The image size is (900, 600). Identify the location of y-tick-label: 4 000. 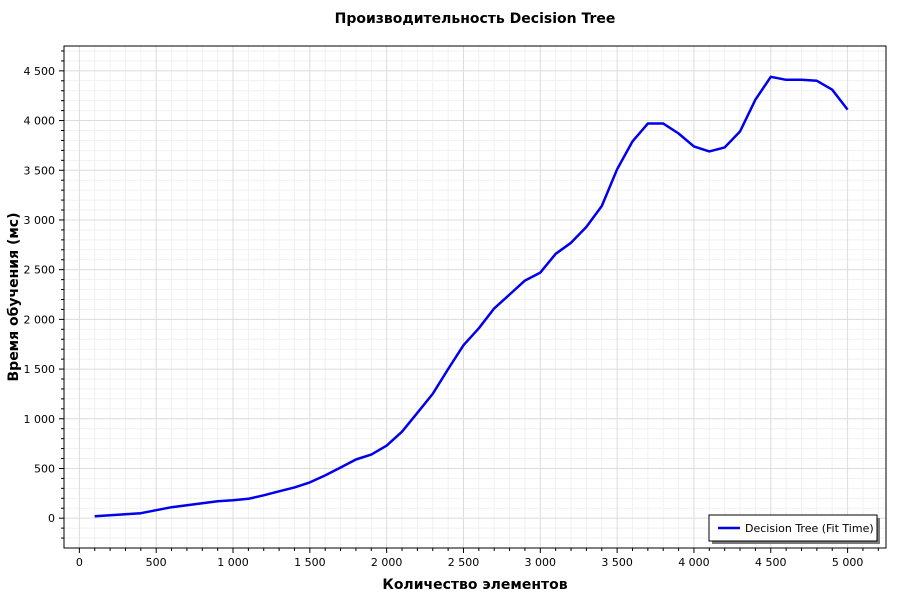
(40, 121).